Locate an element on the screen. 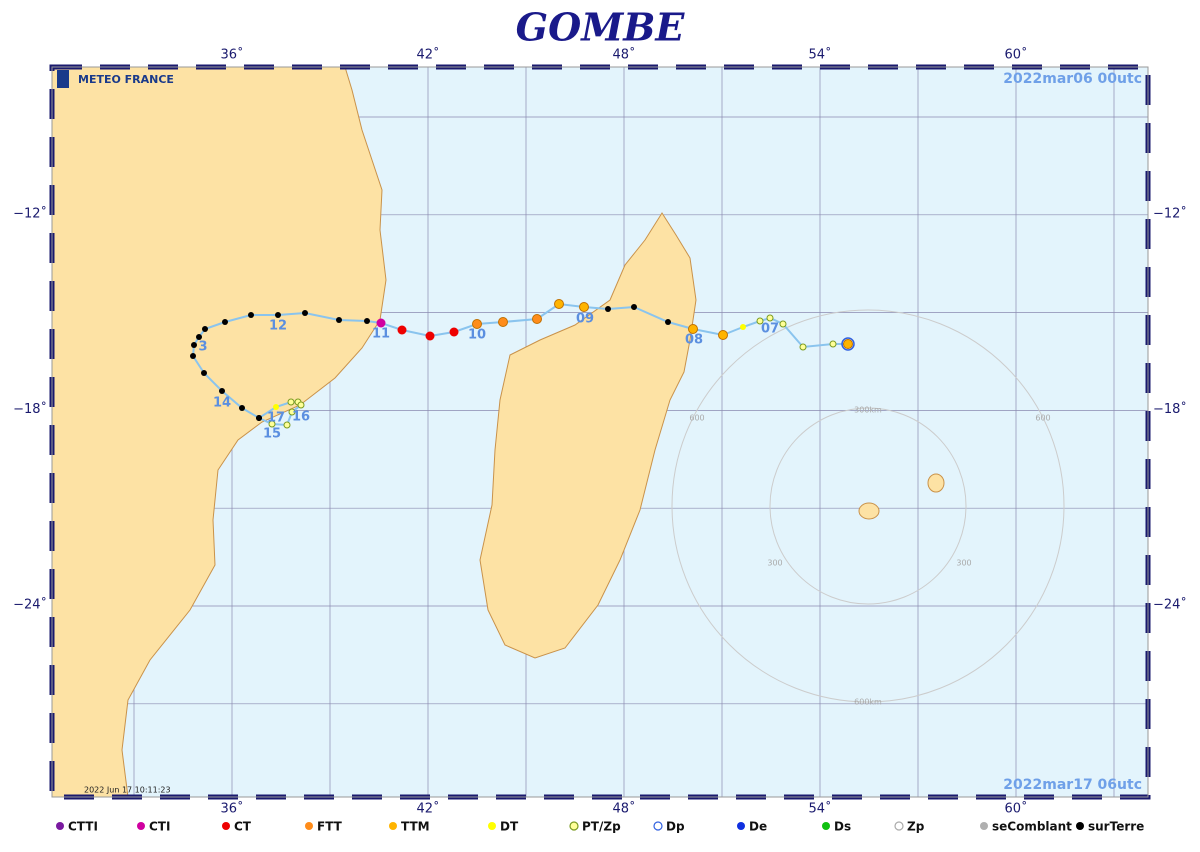  track-day-label: 12 is located at coordinates (278, 326).